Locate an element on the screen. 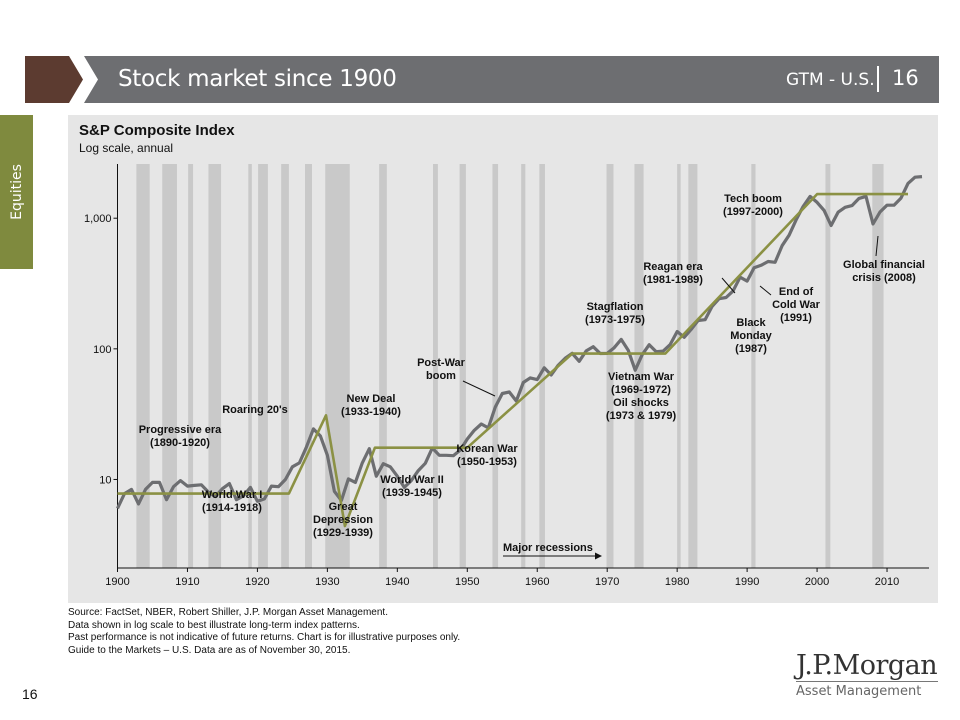 Image resolution: width=960 pixels, height=720 pixels. annotation-label: Cold War is located at coordinates (796, 305).